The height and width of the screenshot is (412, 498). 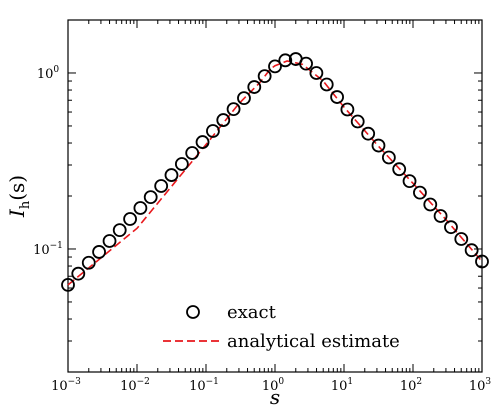 I want to click on y-axis-label: Ih(s), so click(x=19, y=196).